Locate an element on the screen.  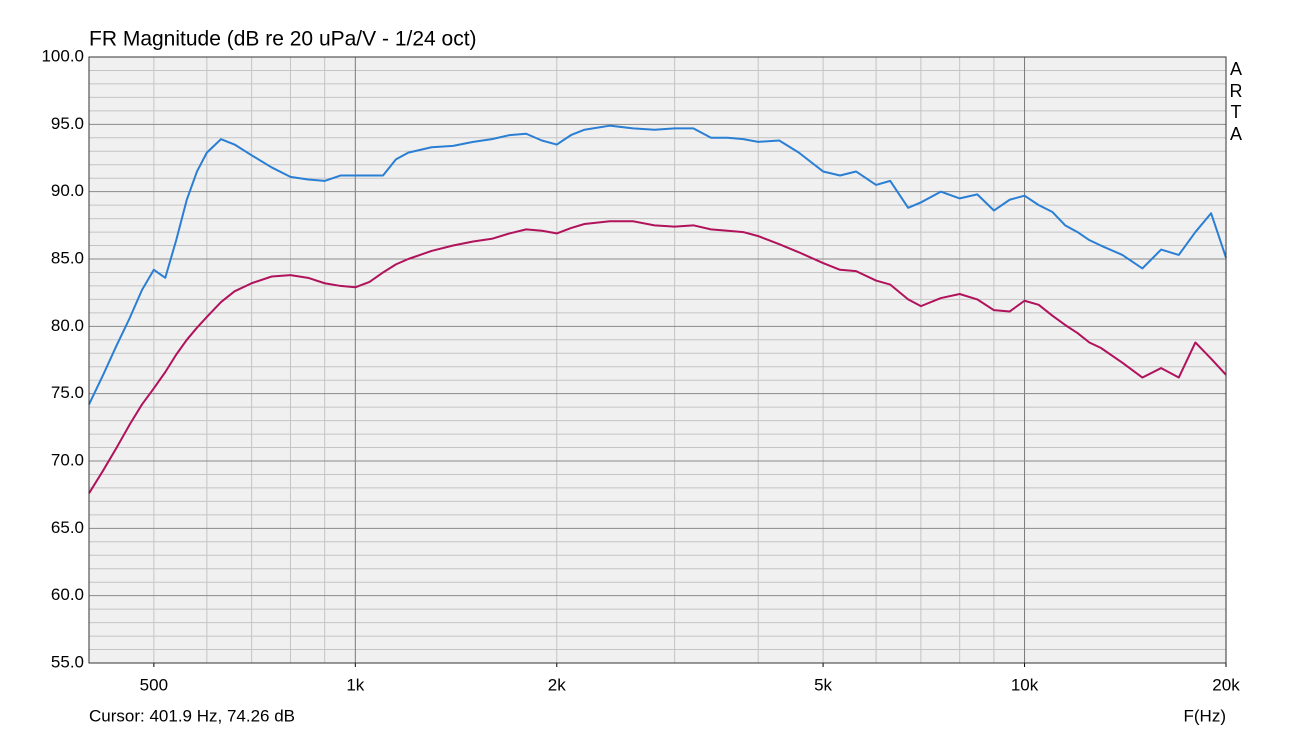
cursor-readout: Cursor: 401.9 Hz, 74.26 dB is located at coordinates (192, 715).